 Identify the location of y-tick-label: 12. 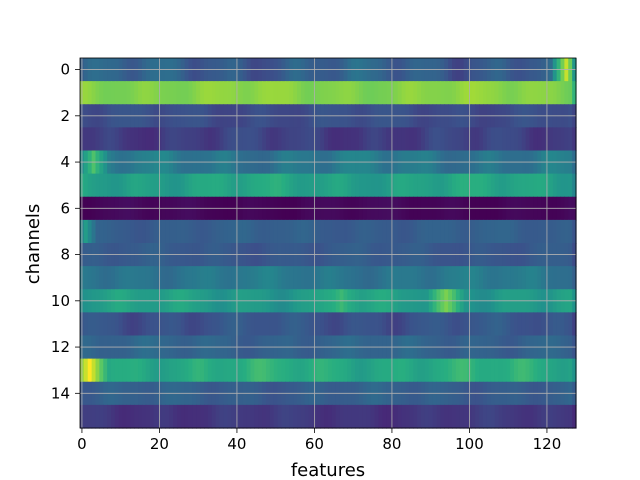
(60, 347).